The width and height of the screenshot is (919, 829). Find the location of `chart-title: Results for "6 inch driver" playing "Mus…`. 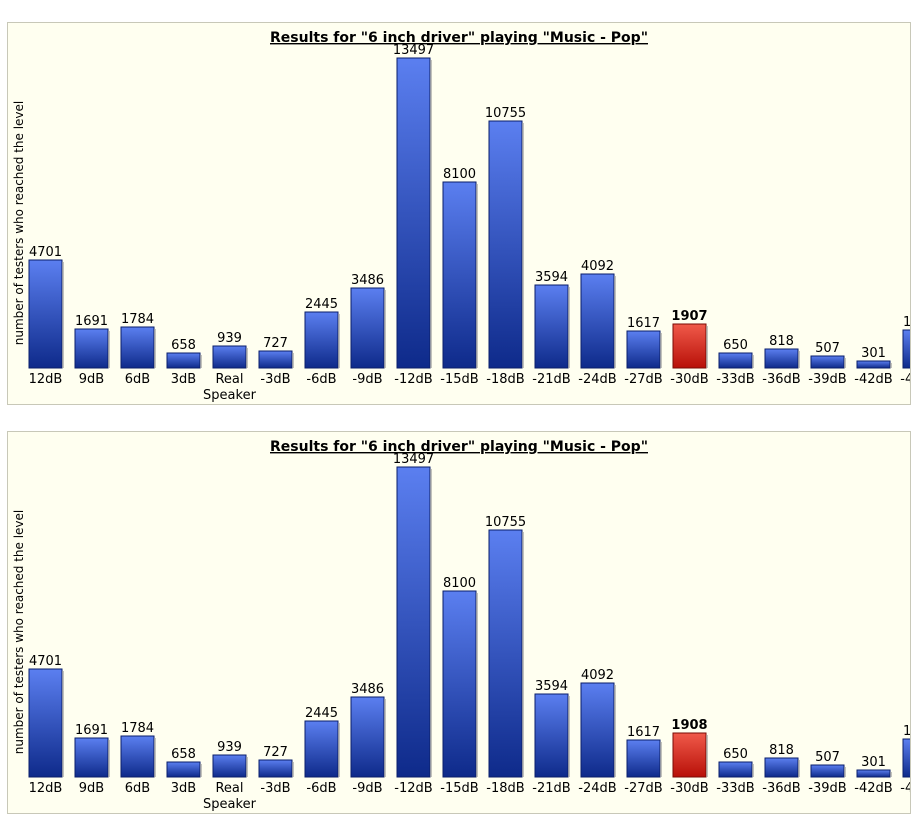

chart-title: Results for "6 inch driver" playing "Mus… is located at coordinates (459, 38).